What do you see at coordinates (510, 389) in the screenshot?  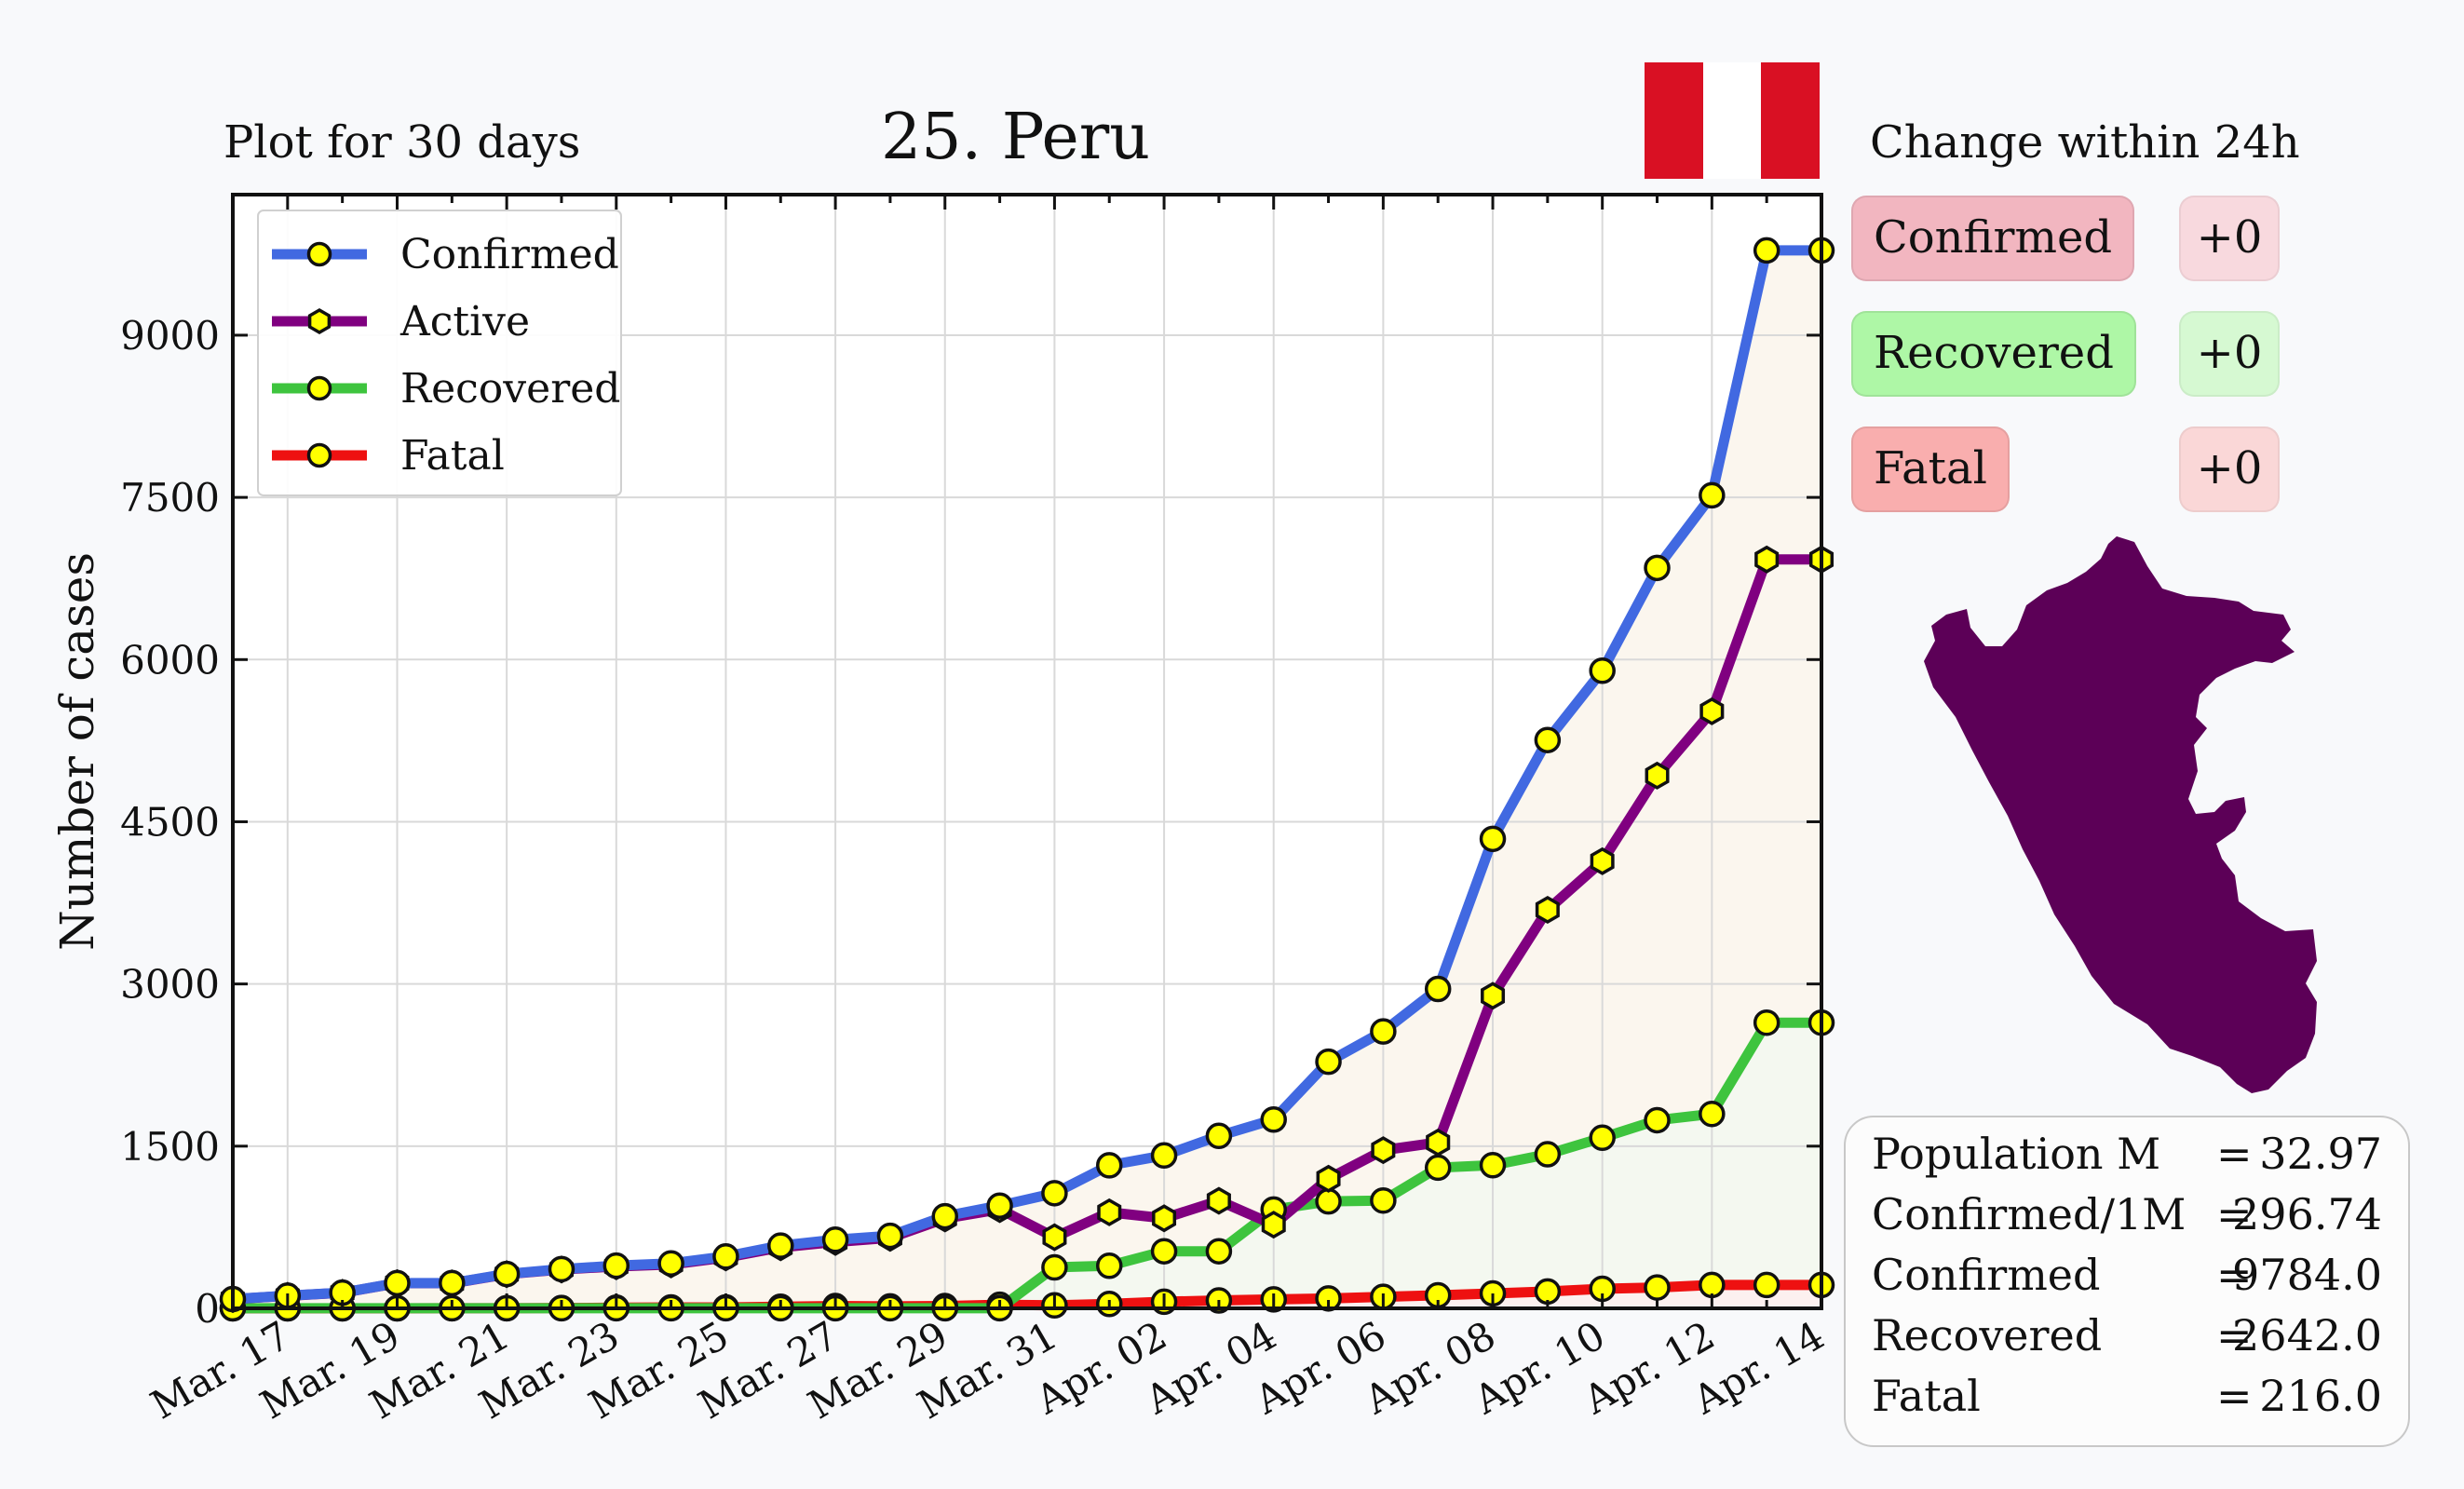 I see `legend-label-recovered: Recovered` at bounding box center [510, 389].